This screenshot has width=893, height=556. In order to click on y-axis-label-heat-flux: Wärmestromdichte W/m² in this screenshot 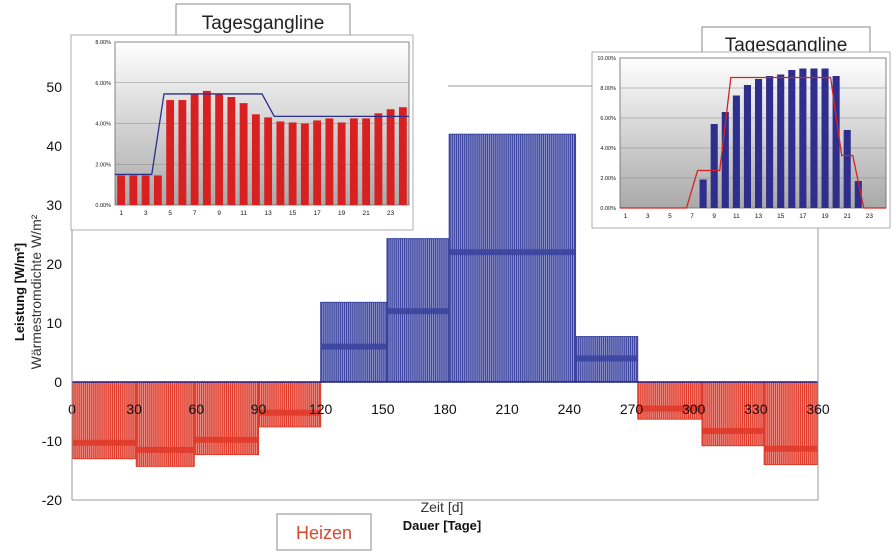, I will do `click(36, 291)`.